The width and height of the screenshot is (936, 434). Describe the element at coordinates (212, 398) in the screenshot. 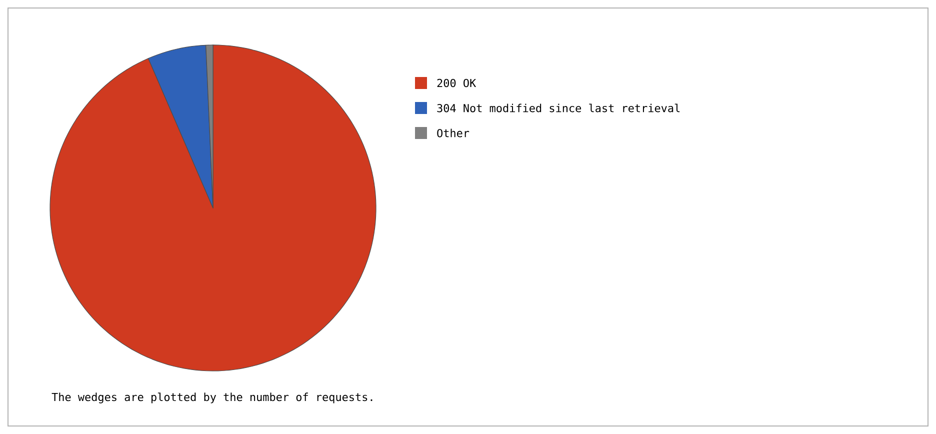

I see `text: The wedges are plotted by the number of requests.` at that location.